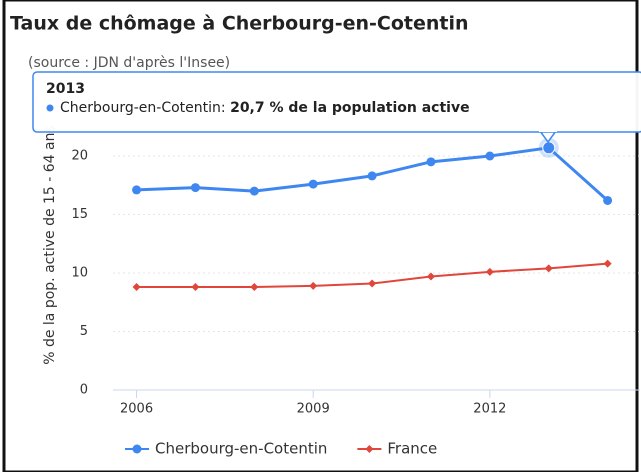  I want to click on hover-point, so click(549, 148).